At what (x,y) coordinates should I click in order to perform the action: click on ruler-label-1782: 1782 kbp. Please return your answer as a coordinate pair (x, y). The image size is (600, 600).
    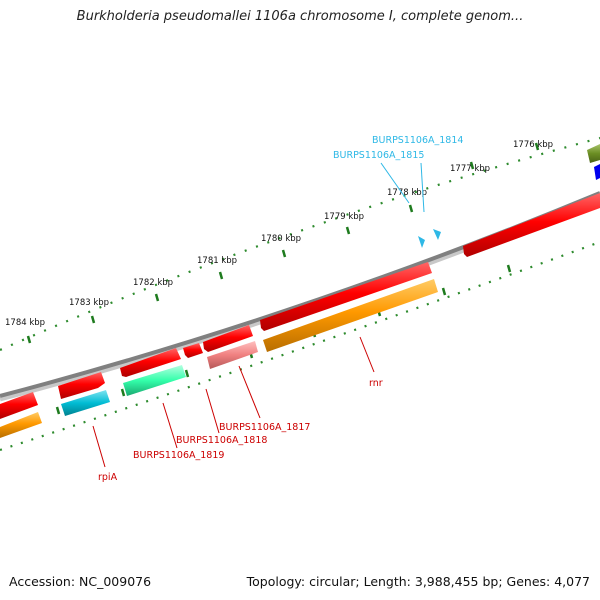
    Looking at the image, I should click on (153, 283).